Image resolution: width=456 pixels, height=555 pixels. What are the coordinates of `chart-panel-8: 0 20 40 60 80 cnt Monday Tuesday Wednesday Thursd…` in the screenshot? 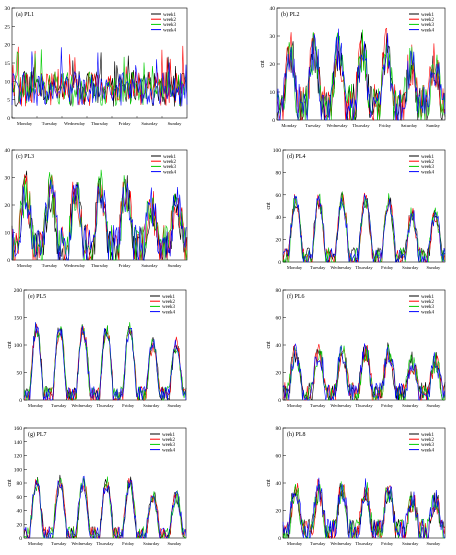 It's located at (356, 486).